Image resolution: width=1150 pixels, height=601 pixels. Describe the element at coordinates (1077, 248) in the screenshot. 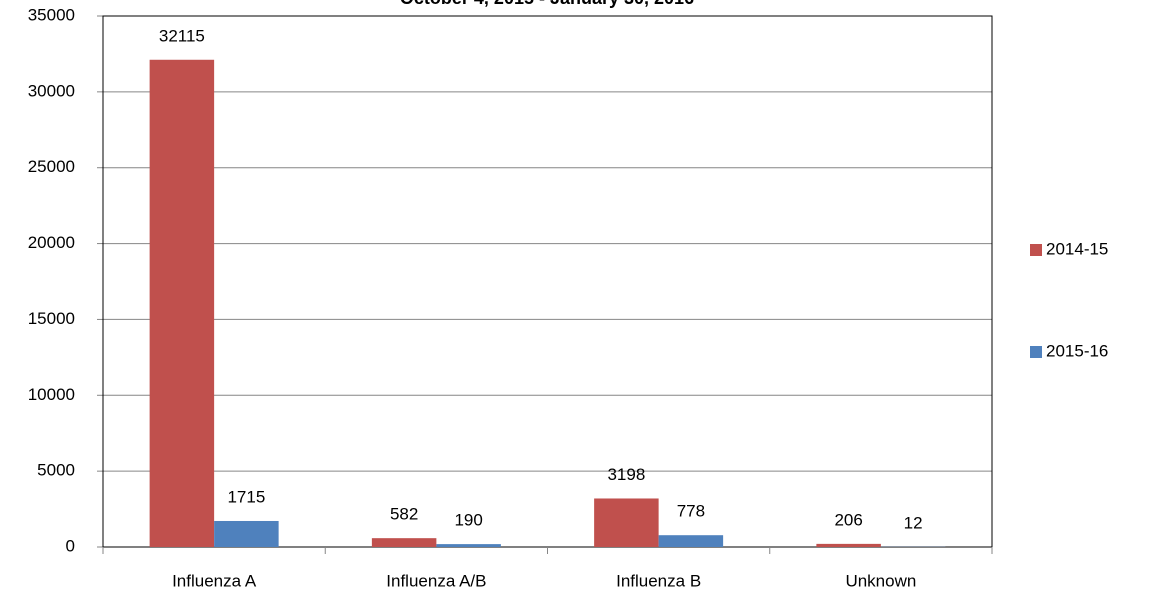

I see `legend-label: 2014-15` at that location.